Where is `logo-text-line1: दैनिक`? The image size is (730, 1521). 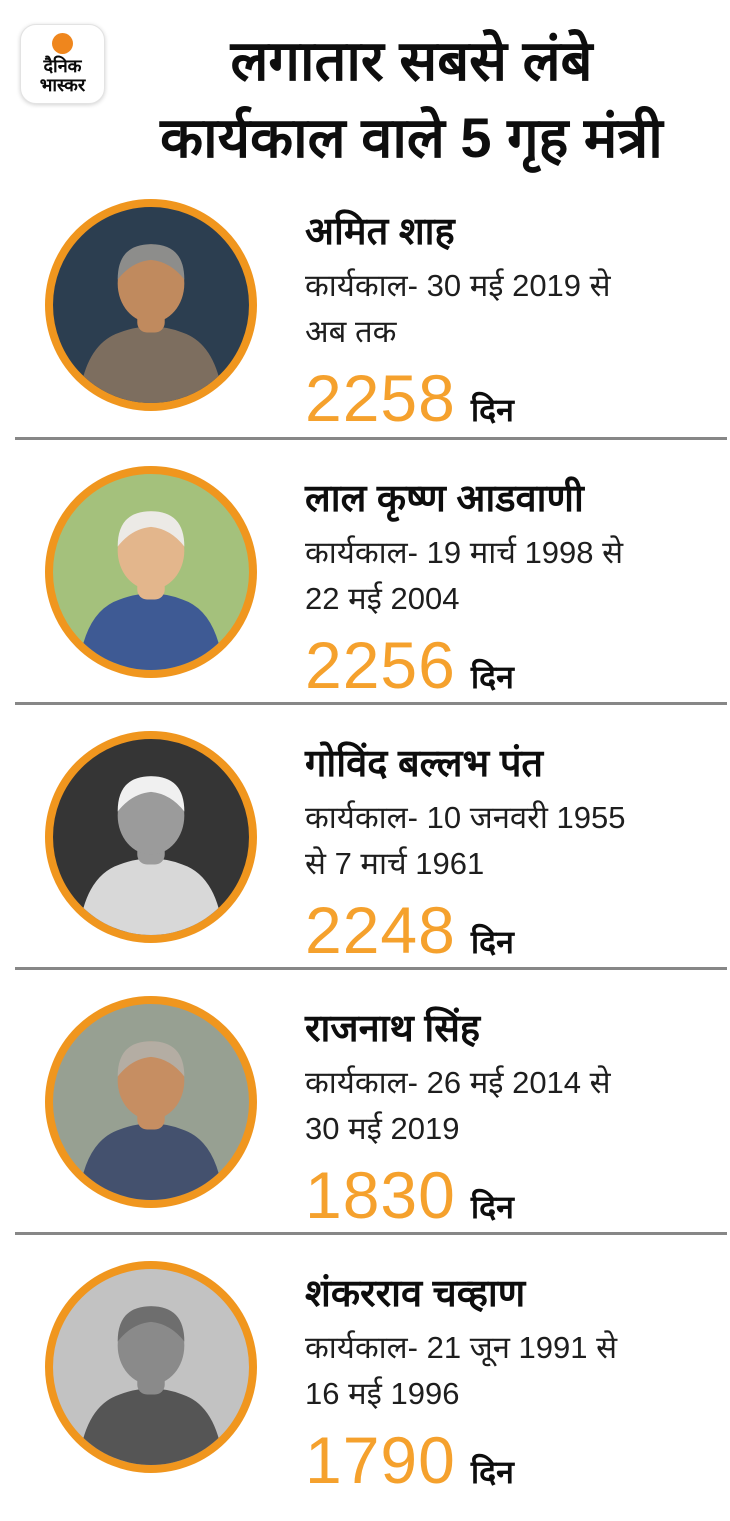
logo-text-line1: दैनिक is located at coordinates (62, 66).